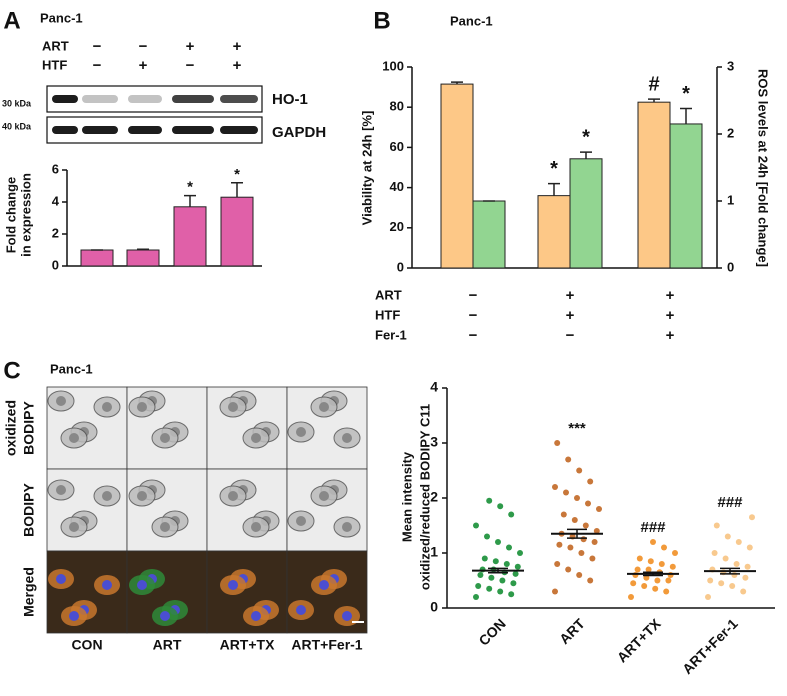 The height and width of the screenshot is (696, 787). What do you see at coordinates (639, 640) in the screenshot?
I see `x-tick-label: ART+TX` at bounding box center [639, 640].